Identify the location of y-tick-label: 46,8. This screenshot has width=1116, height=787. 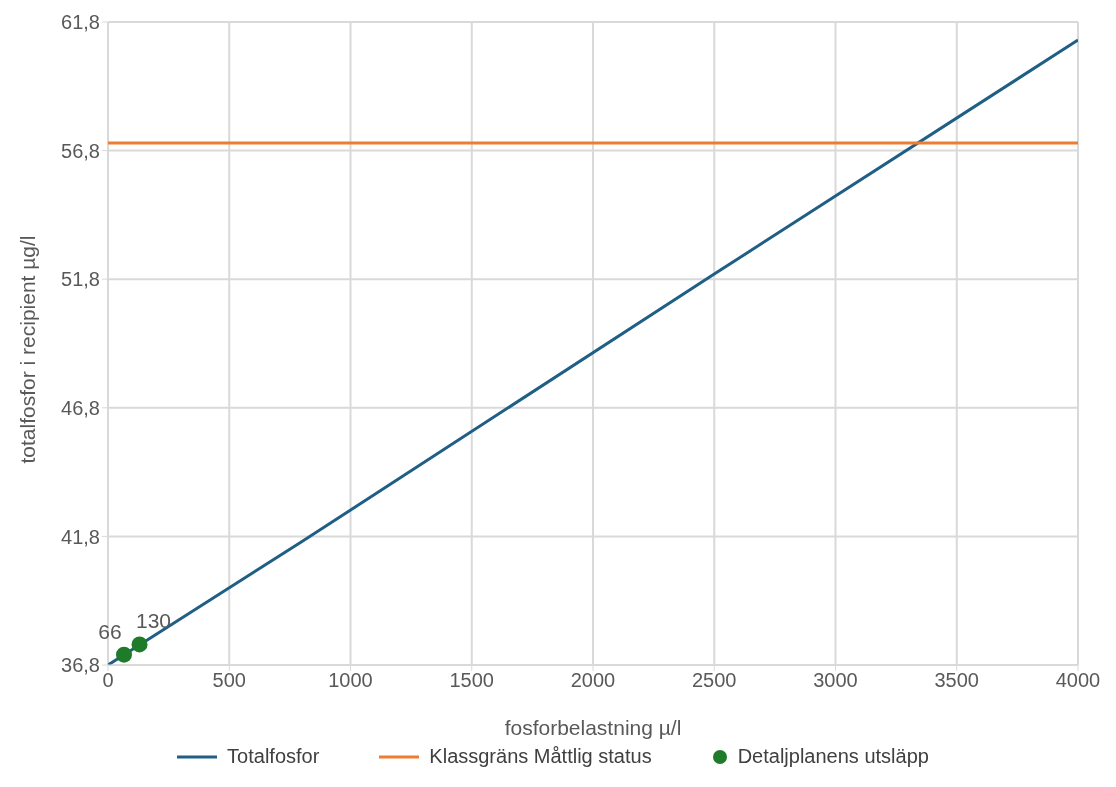
(80, 407).